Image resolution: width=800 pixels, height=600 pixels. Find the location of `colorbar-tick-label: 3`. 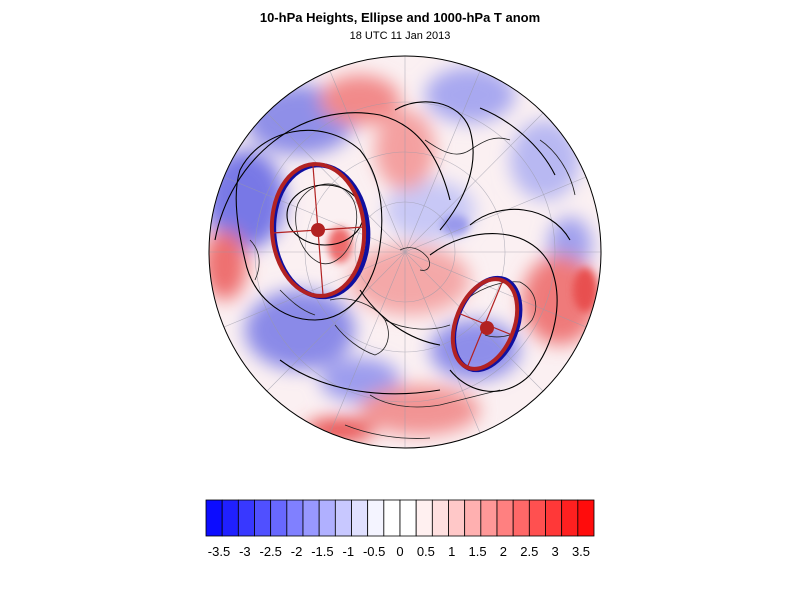

colorbar-tick-label: 3 is located at coordinates (555, 551).